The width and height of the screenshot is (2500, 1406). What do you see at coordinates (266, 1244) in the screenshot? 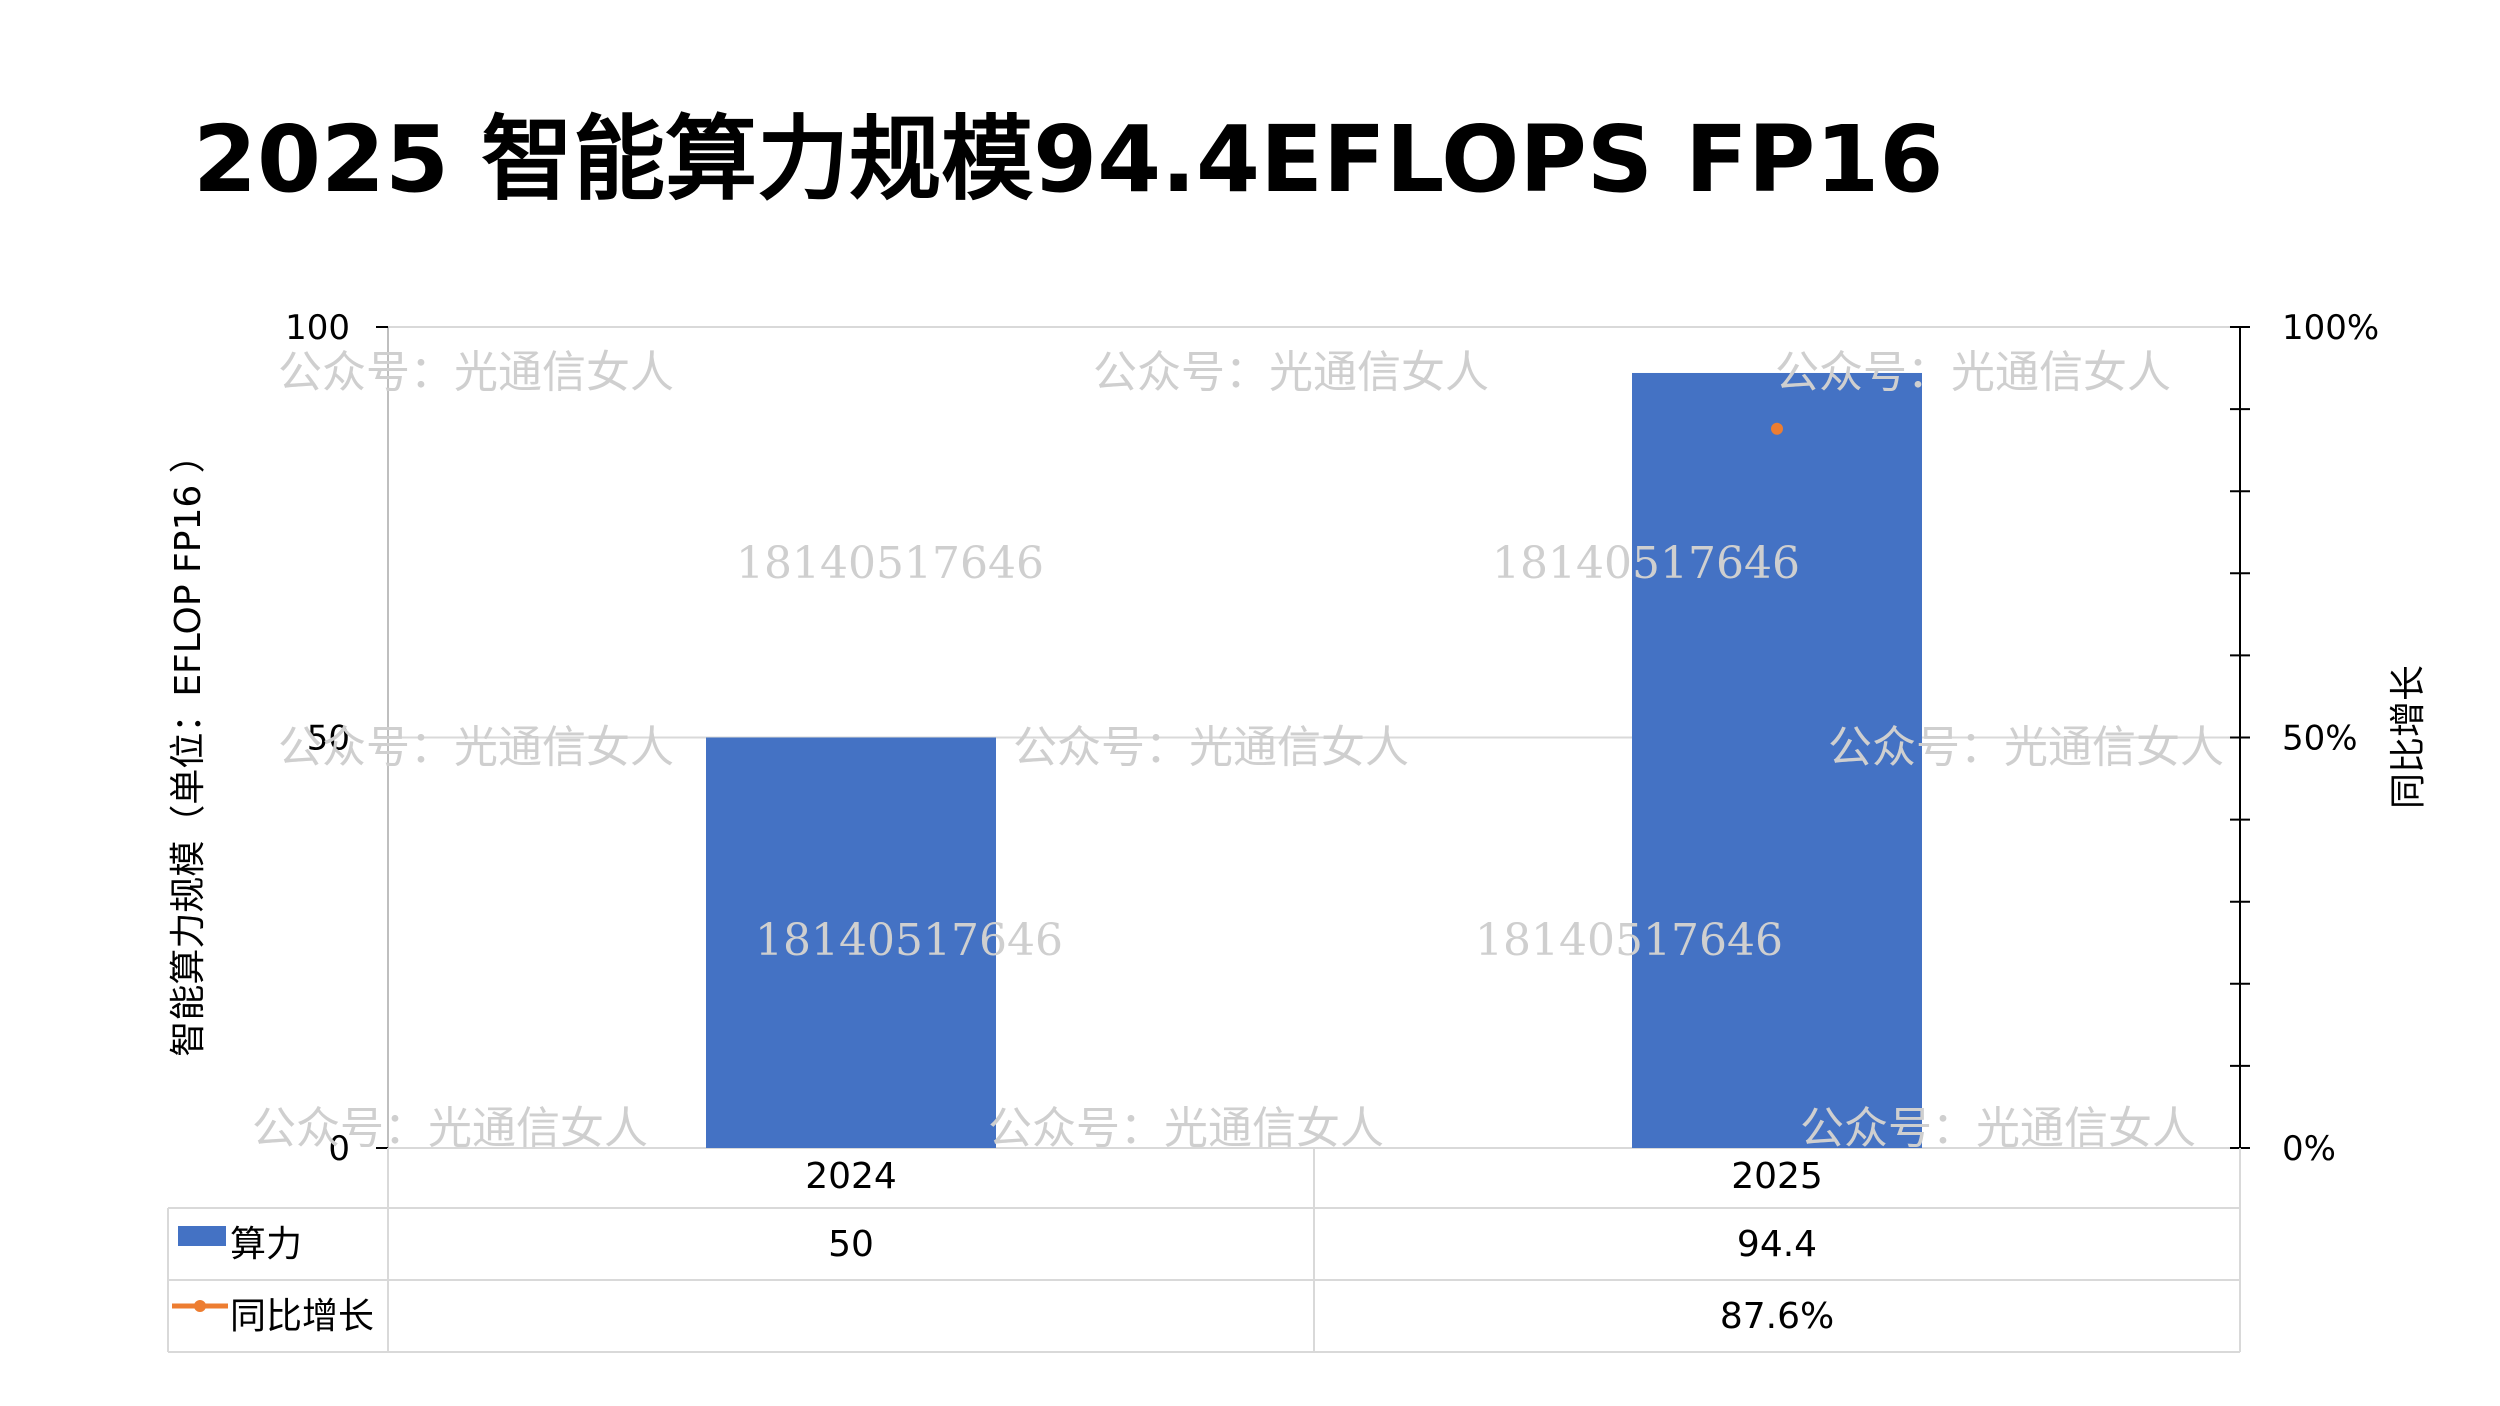
I see `legend-label-bar: 算力` at bounding box center [266, 1244].